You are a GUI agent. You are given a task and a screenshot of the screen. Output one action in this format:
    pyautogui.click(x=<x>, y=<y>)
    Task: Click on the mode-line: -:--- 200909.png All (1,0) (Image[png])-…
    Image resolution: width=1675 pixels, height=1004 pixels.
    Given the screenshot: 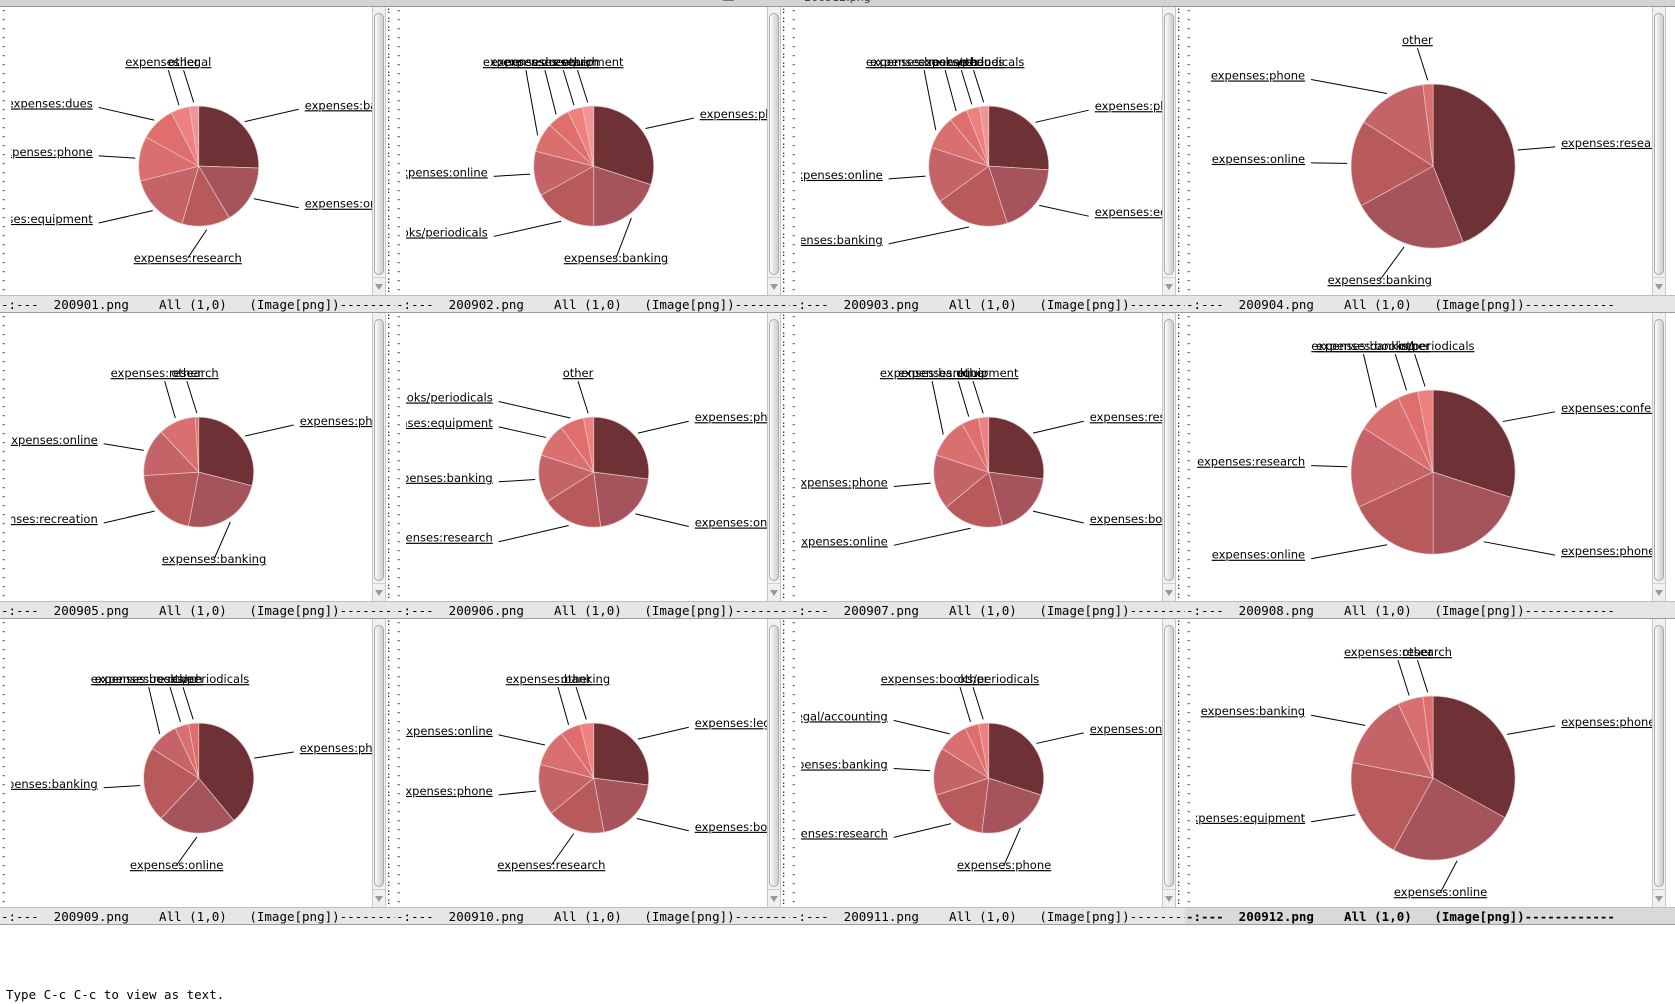 What is the action you would take?
    pyautogui.click(x=197, y=916)
    